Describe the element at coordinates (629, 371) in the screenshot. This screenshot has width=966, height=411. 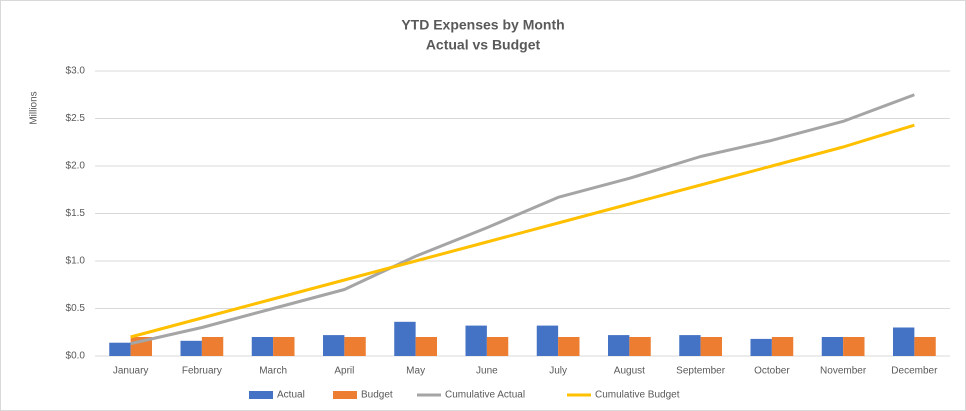
I see `x-tick-label: August` at that location.